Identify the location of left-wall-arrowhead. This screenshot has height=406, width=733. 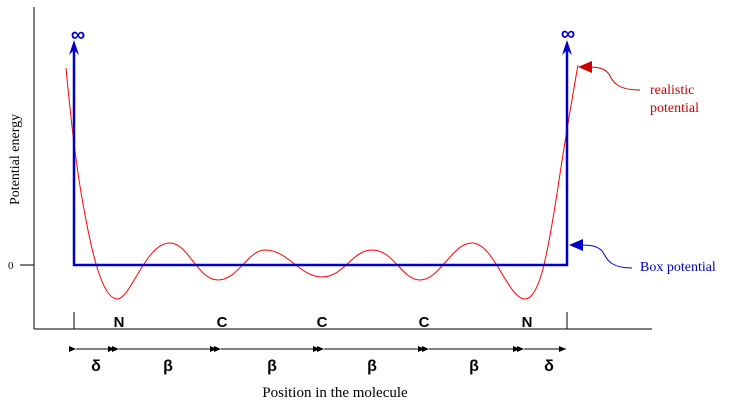
(74, 47).